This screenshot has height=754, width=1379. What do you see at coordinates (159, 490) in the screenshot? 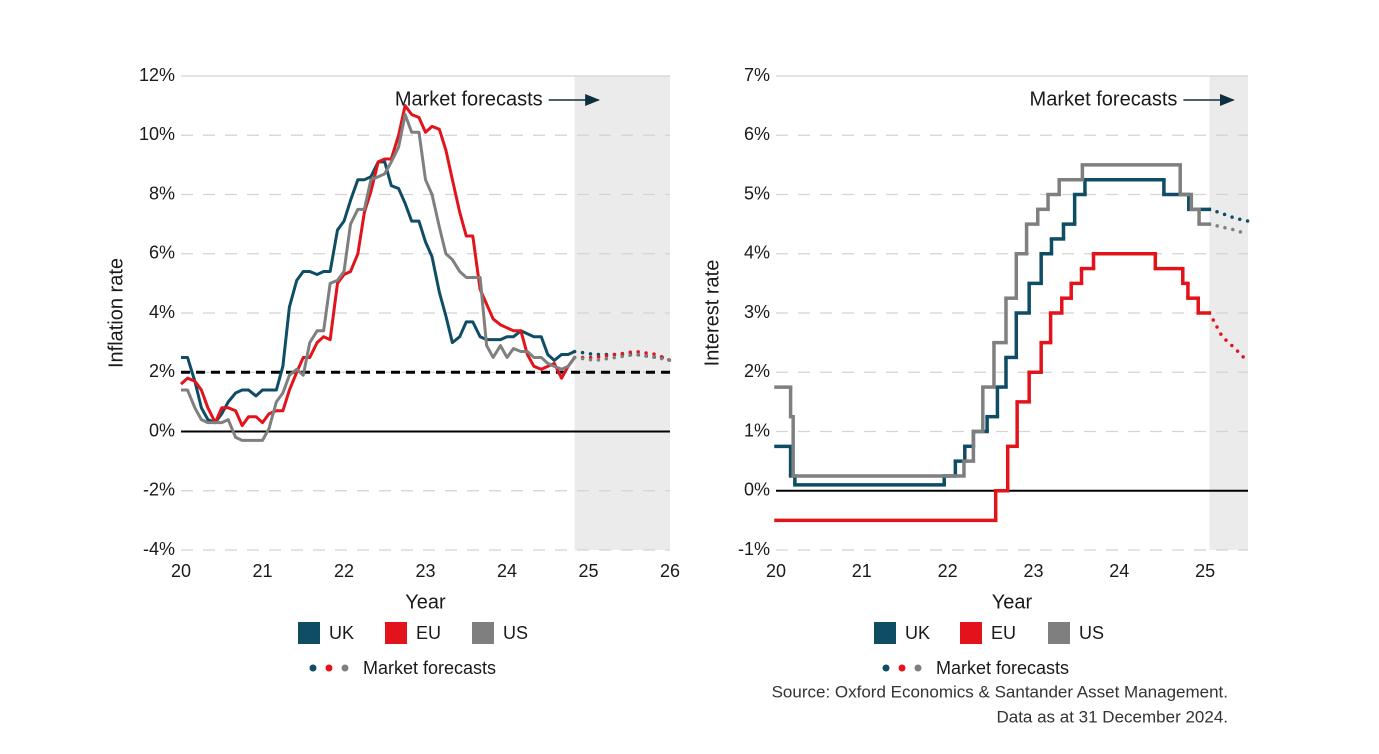
I see `y-tick-label: -2%` at bounding box center [159, 490].